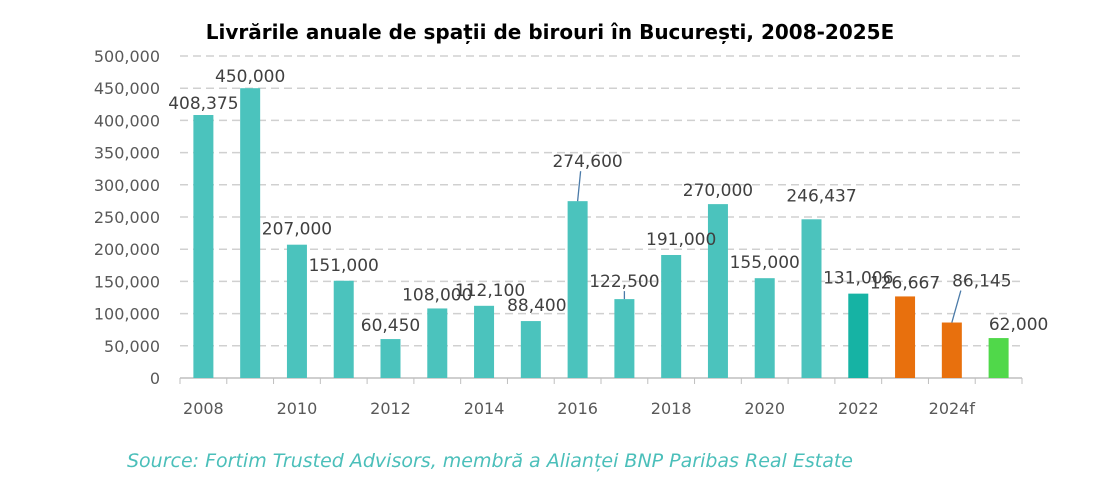 The width and height of the screenshot is (1115, 489). Describe the element at coordinates (718, 191) in the screenshot. I see `data-label: 270,000` at that location.